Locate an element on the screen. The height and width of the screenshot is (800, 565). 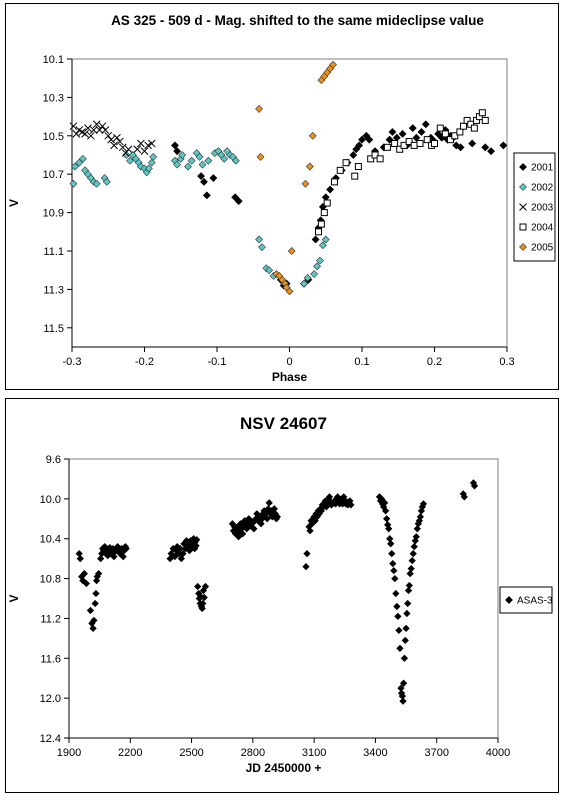
y-tick-label: 12.0 is located at coordinates (50, 699).